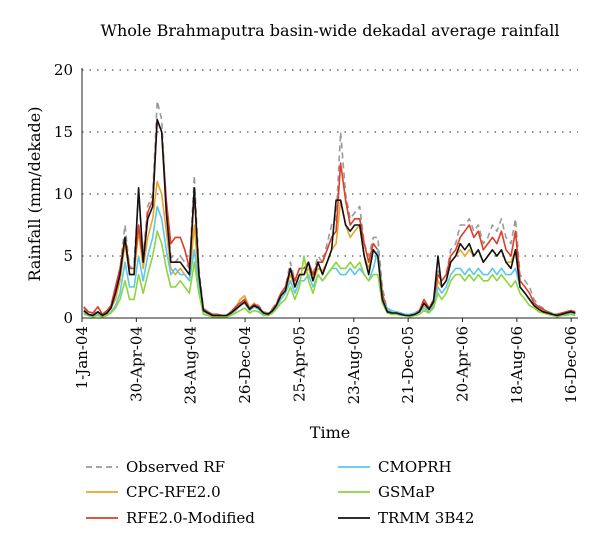  What do you see at coordinates (191, 365) in the screenshot?
I see `x-tick-label: 28-Aug-04` at bounding box center [191, 365].